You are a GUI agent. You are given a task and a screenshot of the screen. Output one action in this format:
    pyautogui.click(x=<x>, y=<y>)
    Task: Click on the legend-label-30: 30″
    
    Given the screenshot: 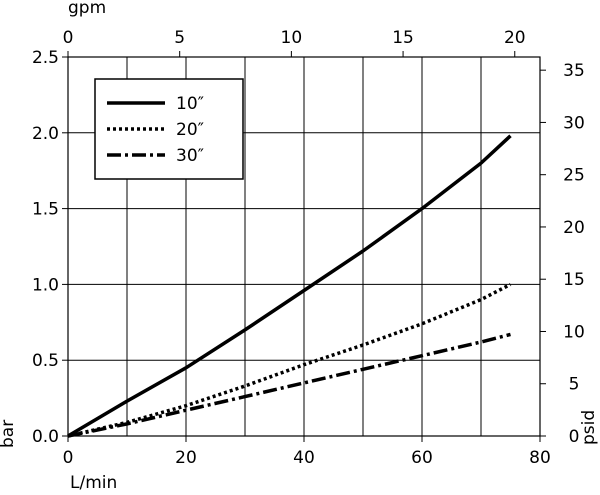 What is the action you would take?
    pyautogui.click(x=190, y=156)
    